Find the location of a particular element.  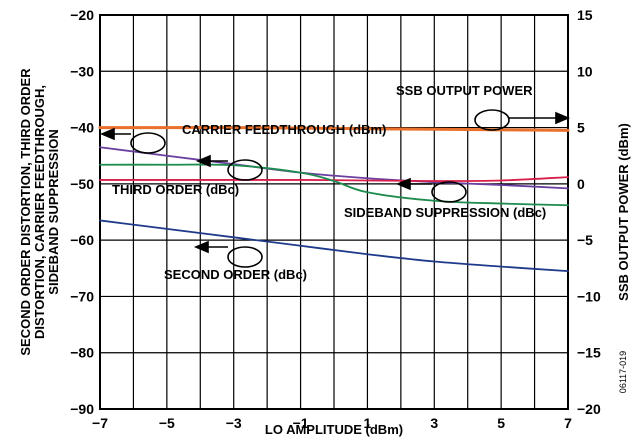

y-right-tick-label: 10 is located at coordinates (585, 71).